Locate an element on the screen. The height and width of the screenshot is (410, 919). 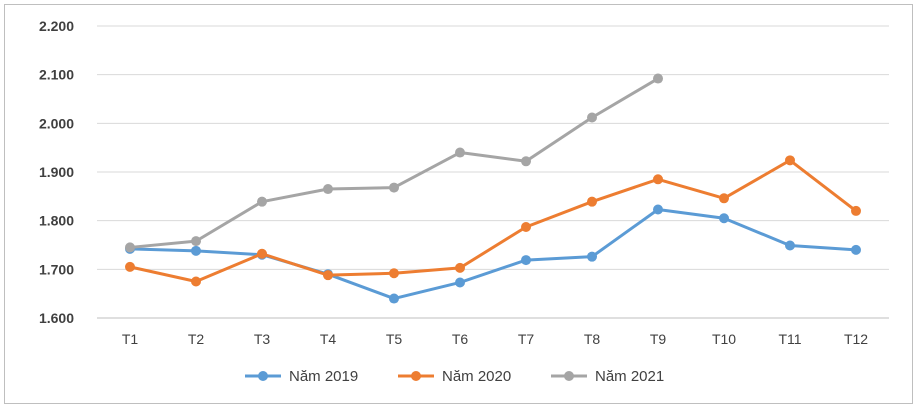
x-axis-ticks: T1 T2 T3 T4 T5 T6 T7 T8 T9 T10 T11 T12 is located at coordinates (495, 339).